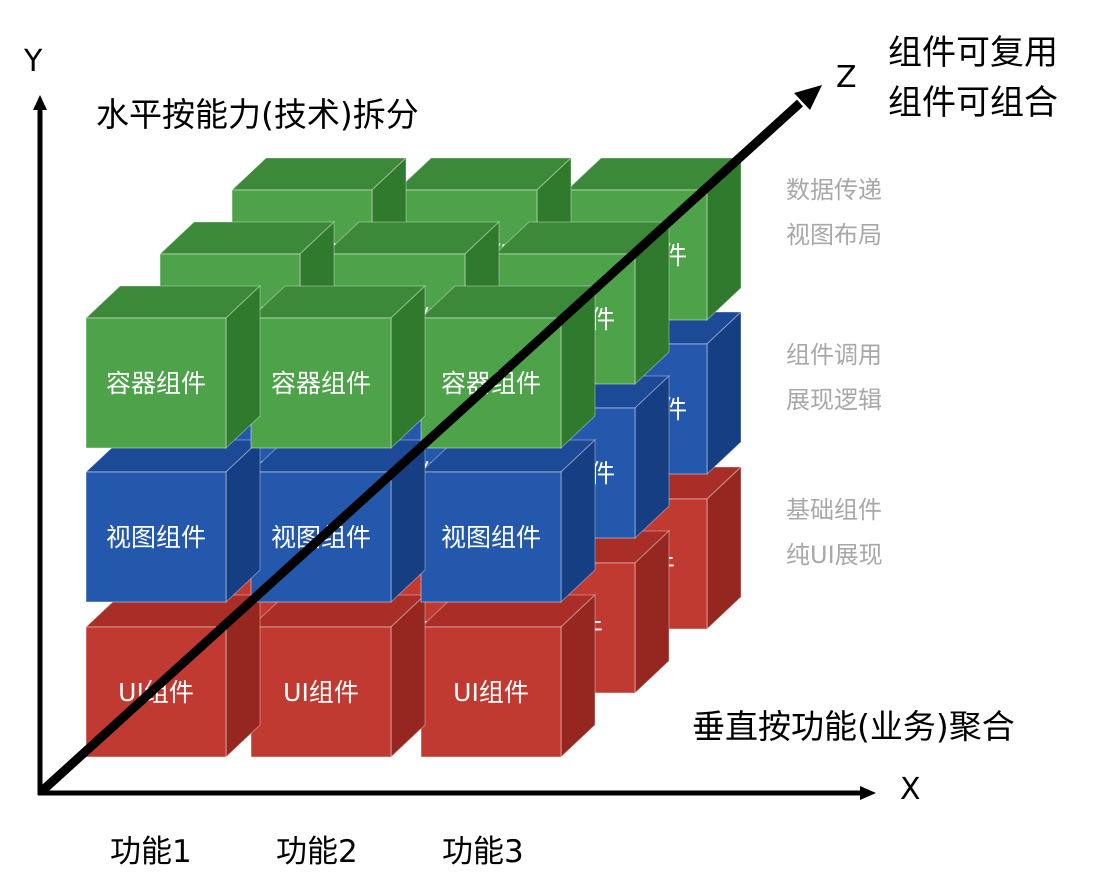 The width and height of the screenshot is (1114, 888). I want to click on note-data-passing: 数据传递, so click(834, 190).